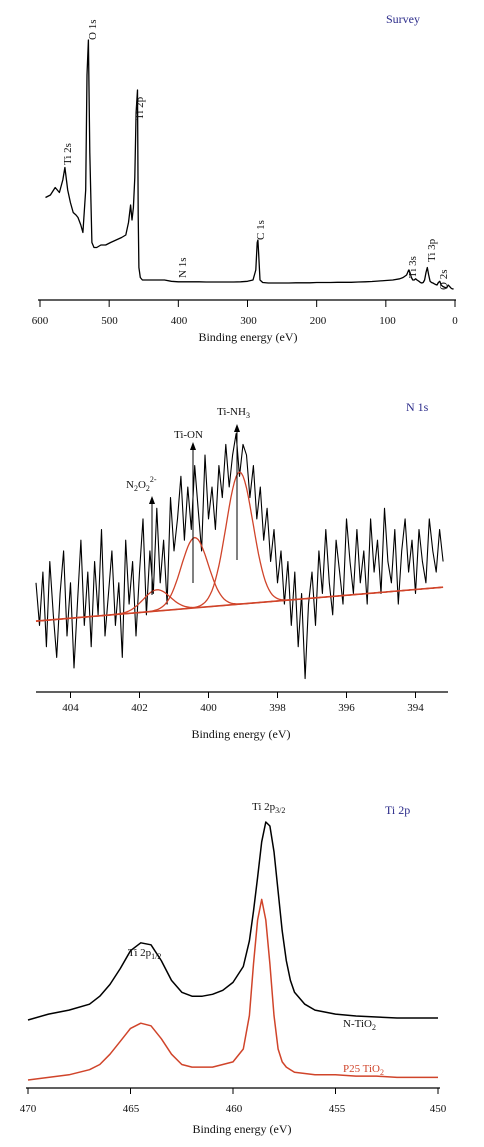  I want to click on ti2p-x-ticks, so click(233, 1091).